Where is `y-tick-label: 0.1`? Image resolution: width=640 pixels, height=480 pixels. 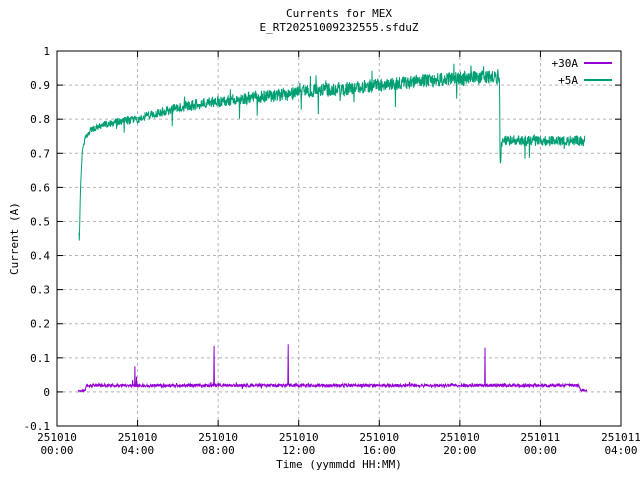
y-tick-label: 0.1 is located at coordinates (40, 358).